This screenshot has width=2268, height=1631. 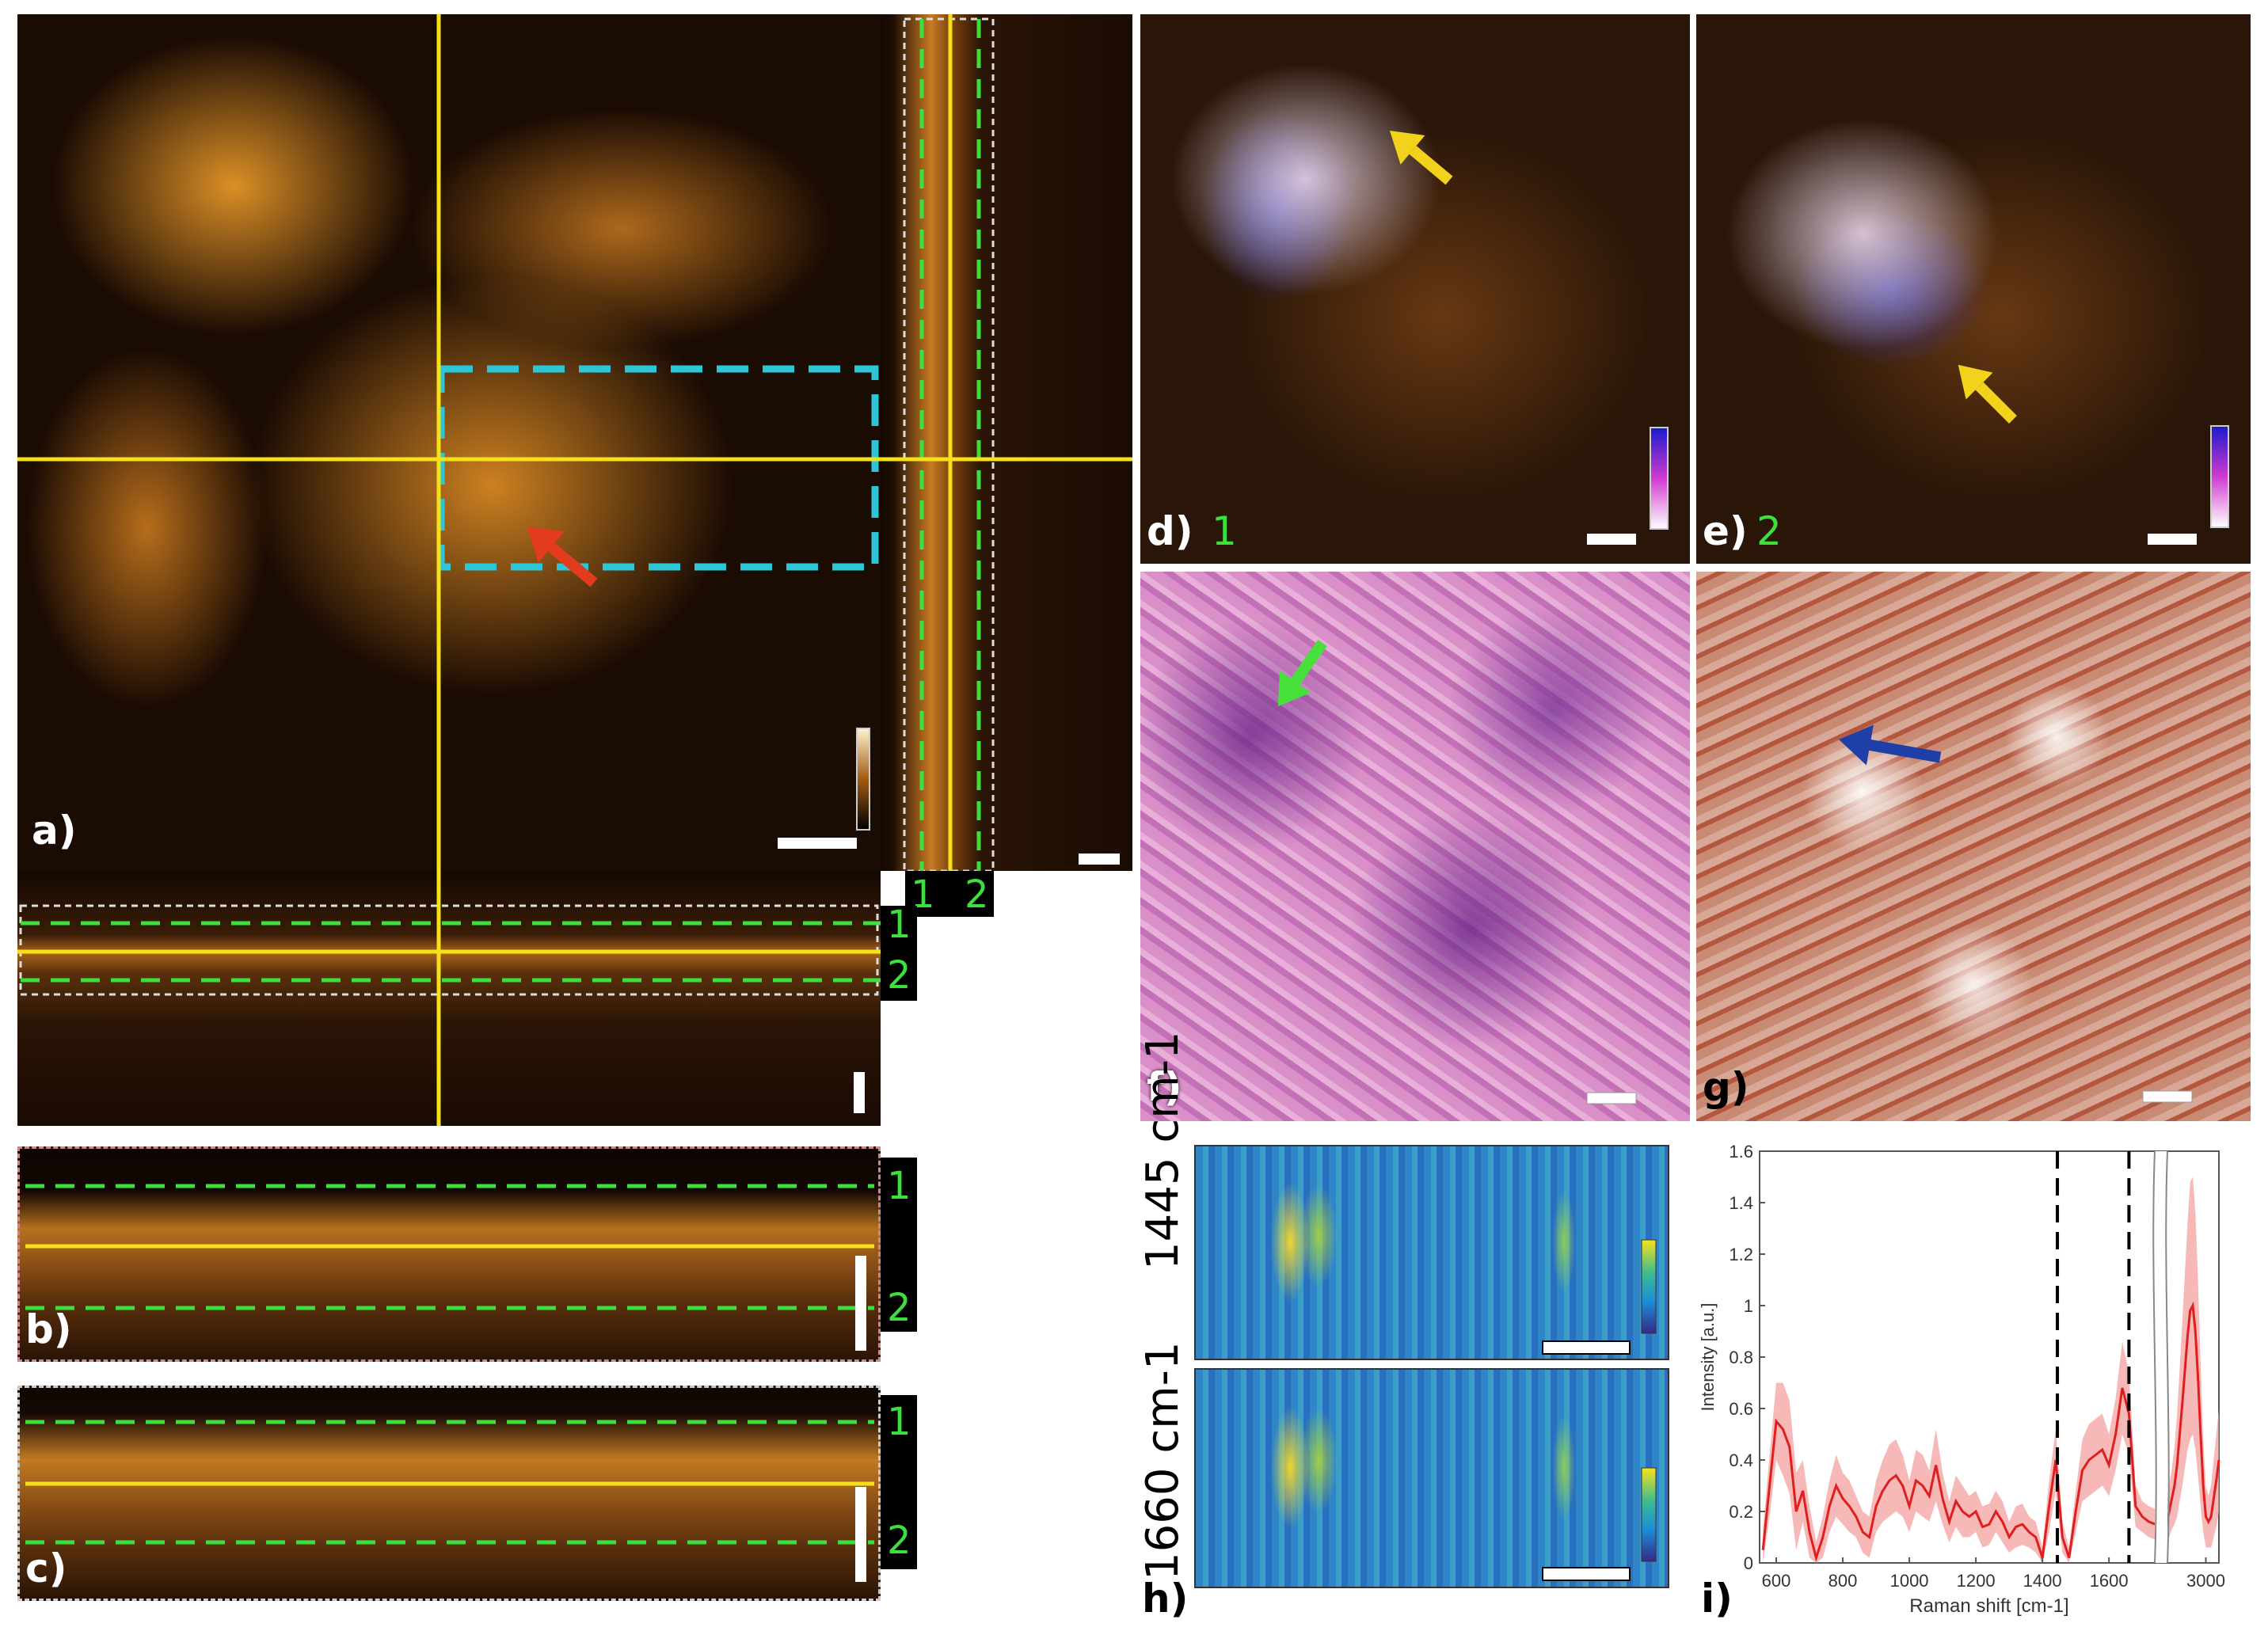 I want to click on y-tick-label: 0.4, so click(x=1741, y=1460).